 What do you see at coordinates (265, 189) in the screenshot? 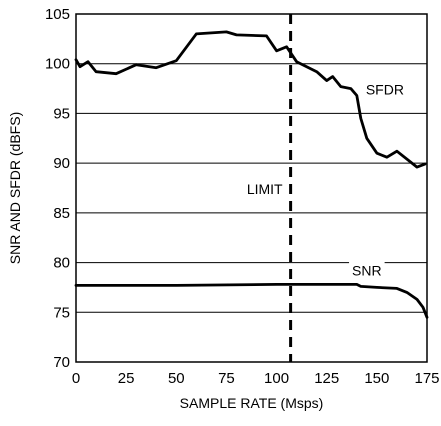
I see `limit-label: LIMIT` at bounding box center [265, 189].